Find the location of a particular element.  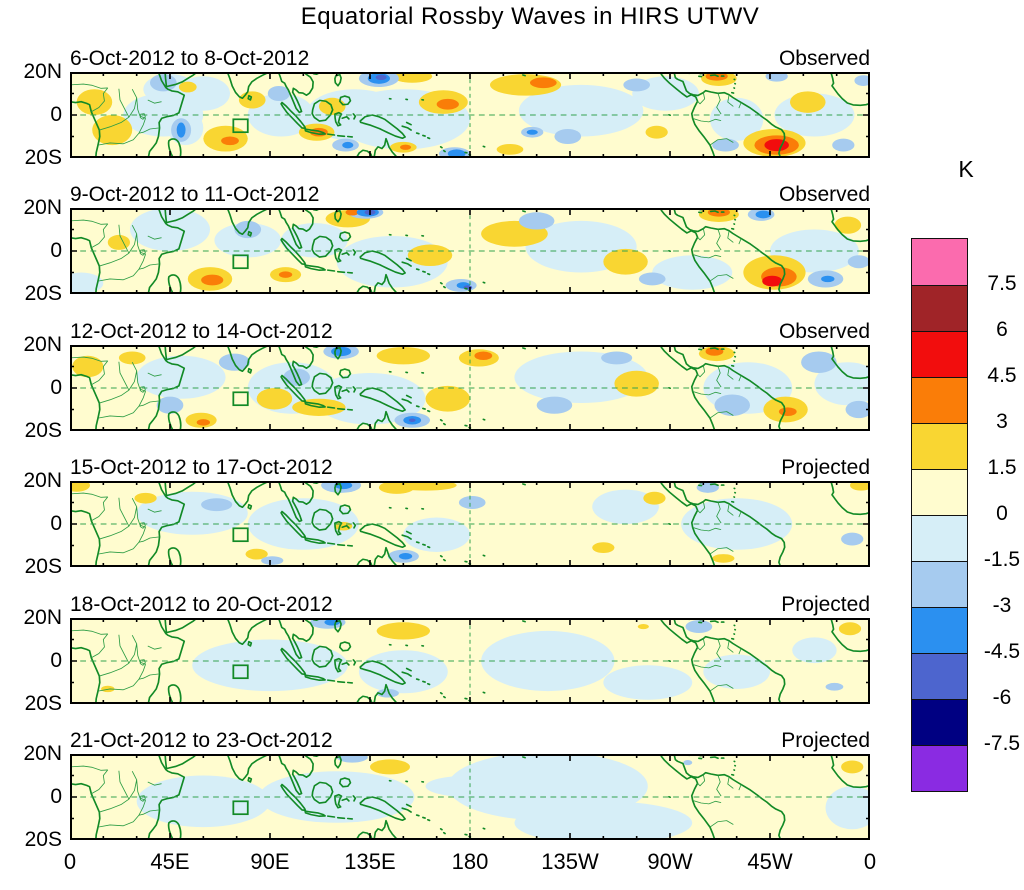

panel-header-6: 21-Oct-2012 to 23-Oct-2012 Projected is located at coordinates (470, 740).